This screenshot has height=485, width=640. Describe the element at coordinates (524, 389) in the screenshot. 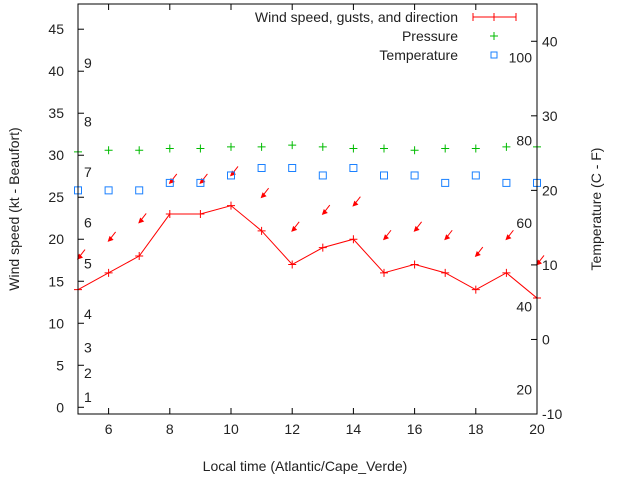

I see `fahrenheit-label: 20` at that location.